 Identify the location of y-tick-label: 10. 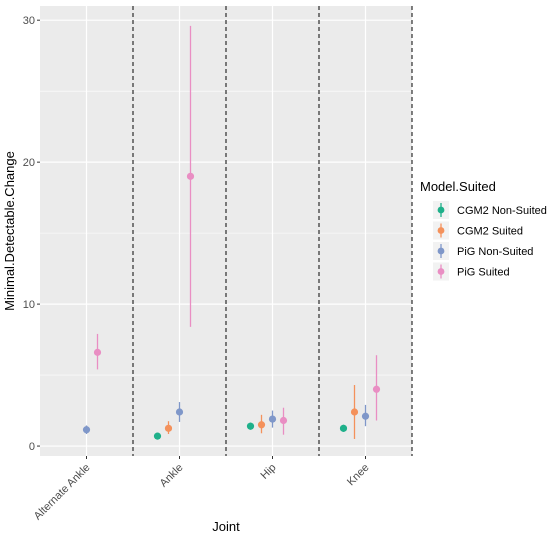
(29, 305).